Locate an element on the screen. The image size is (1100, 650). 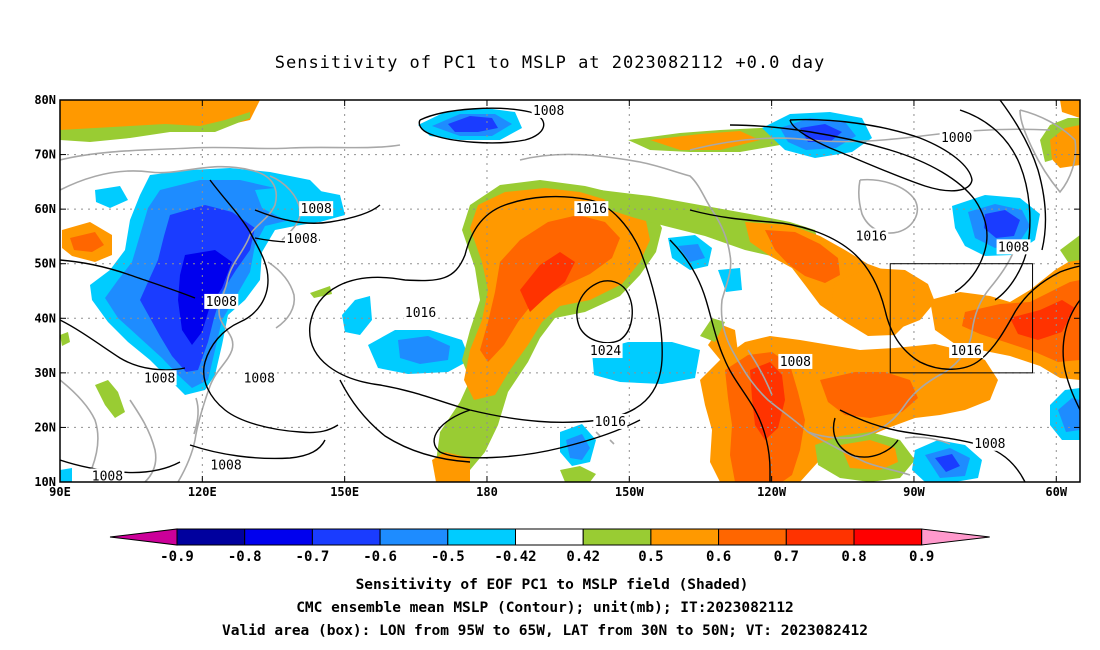
shade-green-japan is located at coordinates (321, 292).